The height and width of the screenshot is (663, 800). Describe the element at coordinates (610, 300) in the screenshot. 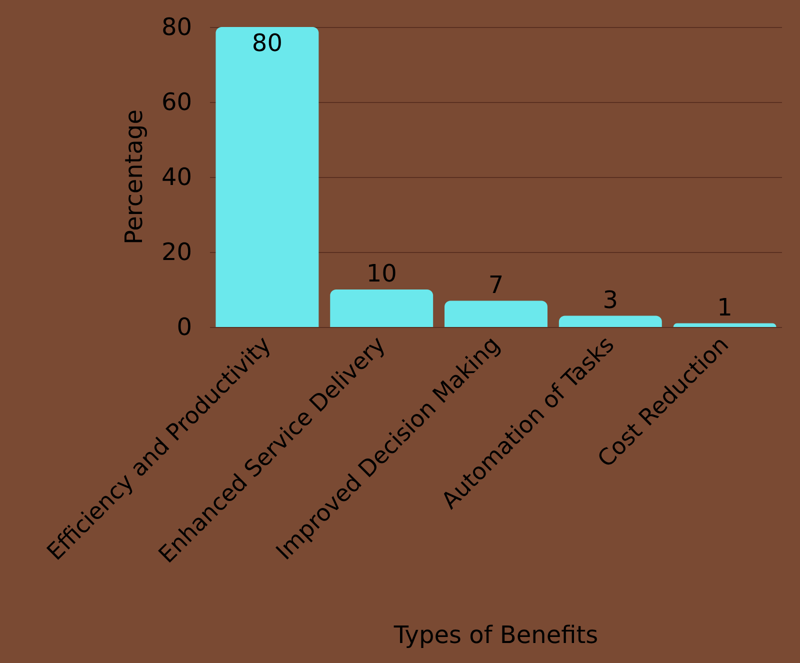

I see `data-label: 3` at that location.